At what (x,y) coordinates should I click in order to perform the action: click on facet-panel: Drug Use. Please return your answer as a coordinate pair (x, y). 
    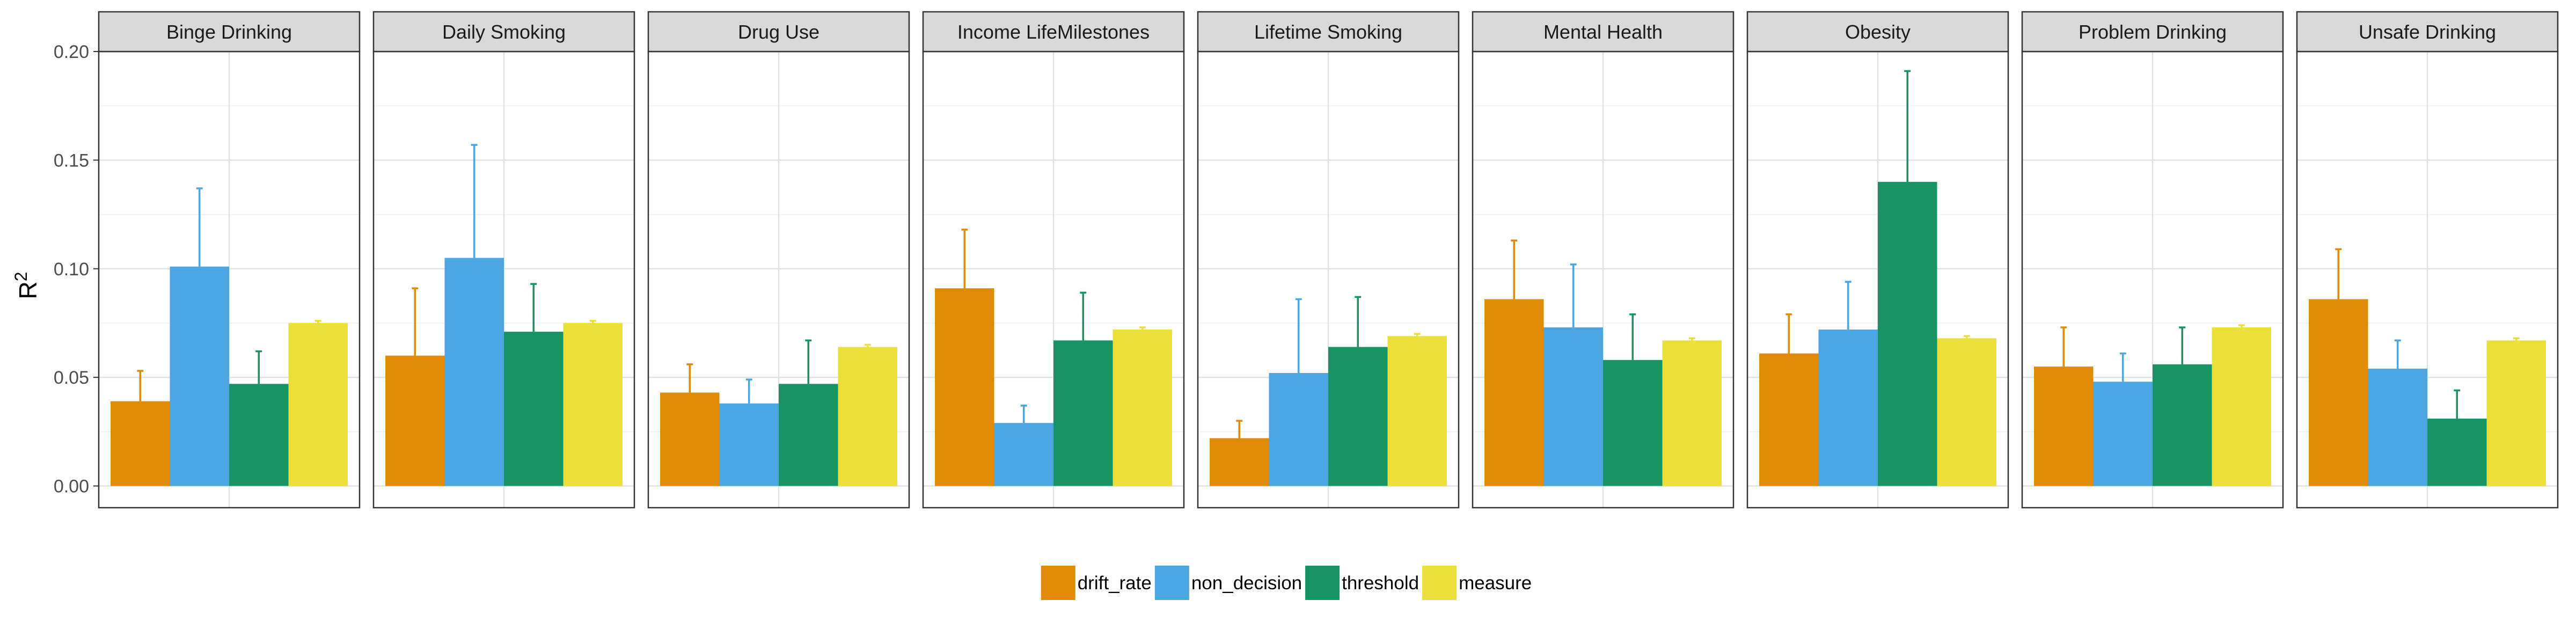
    Looking at the image, I should click on (778, 260).